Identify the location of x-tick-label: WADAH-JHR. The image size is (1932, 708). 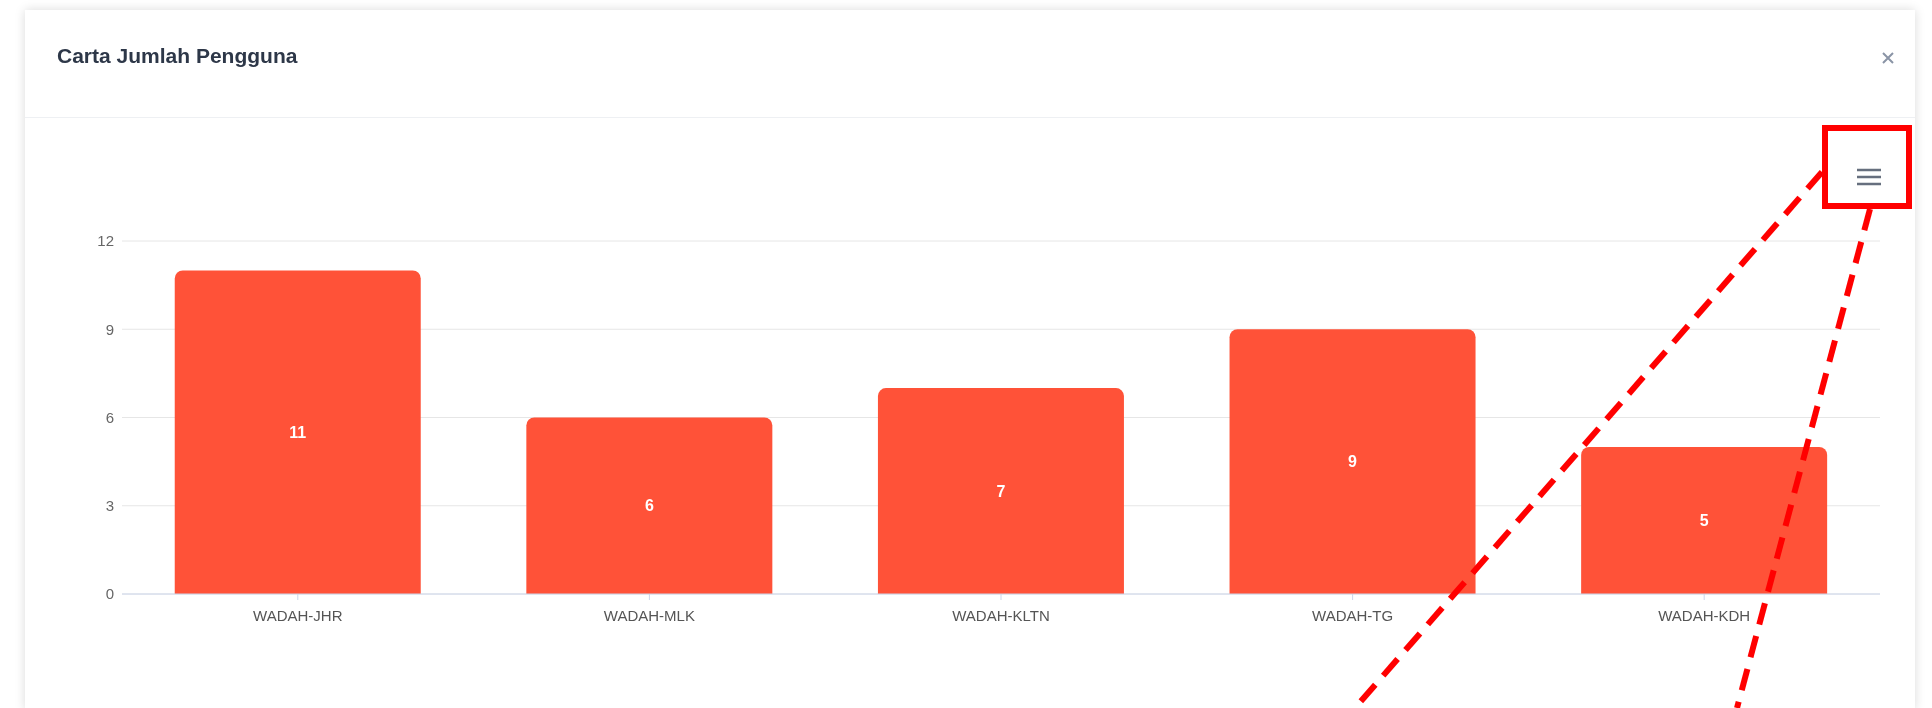
(298, 615).